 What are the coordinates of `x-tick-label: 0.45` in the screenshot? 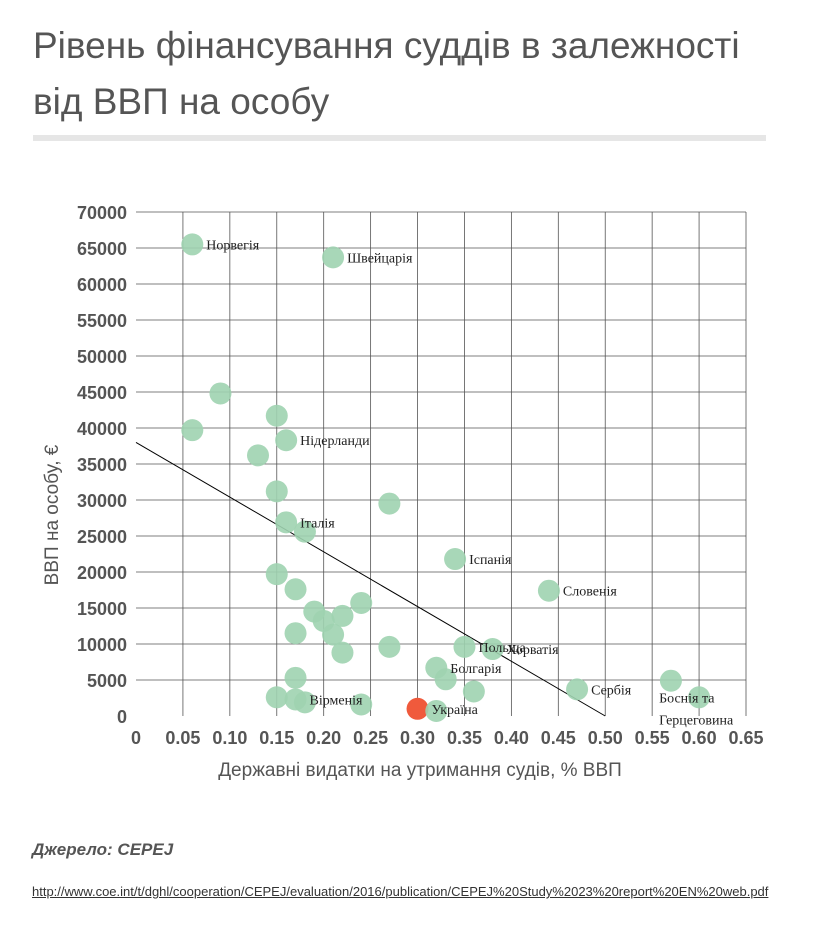 It's located at (558, 738).